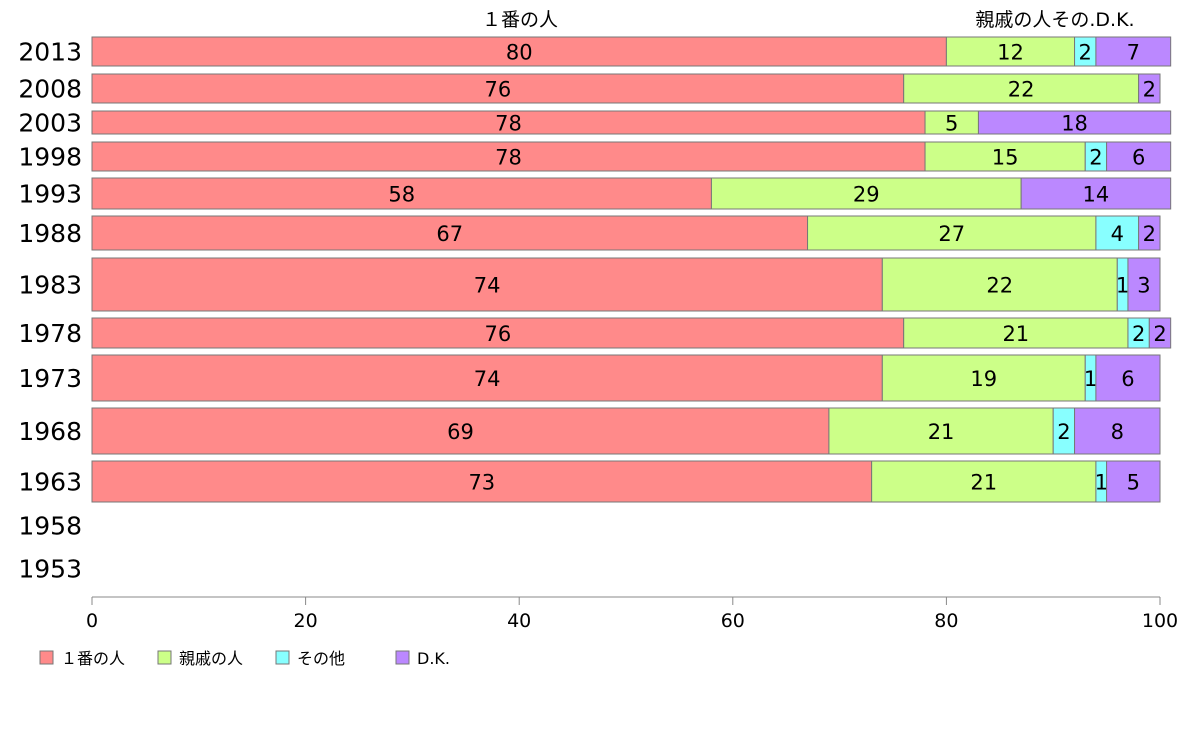  Describe the element at coordinates (1160, 621) in the screenshot. I see `x-tick-label-100: 100` at that location.